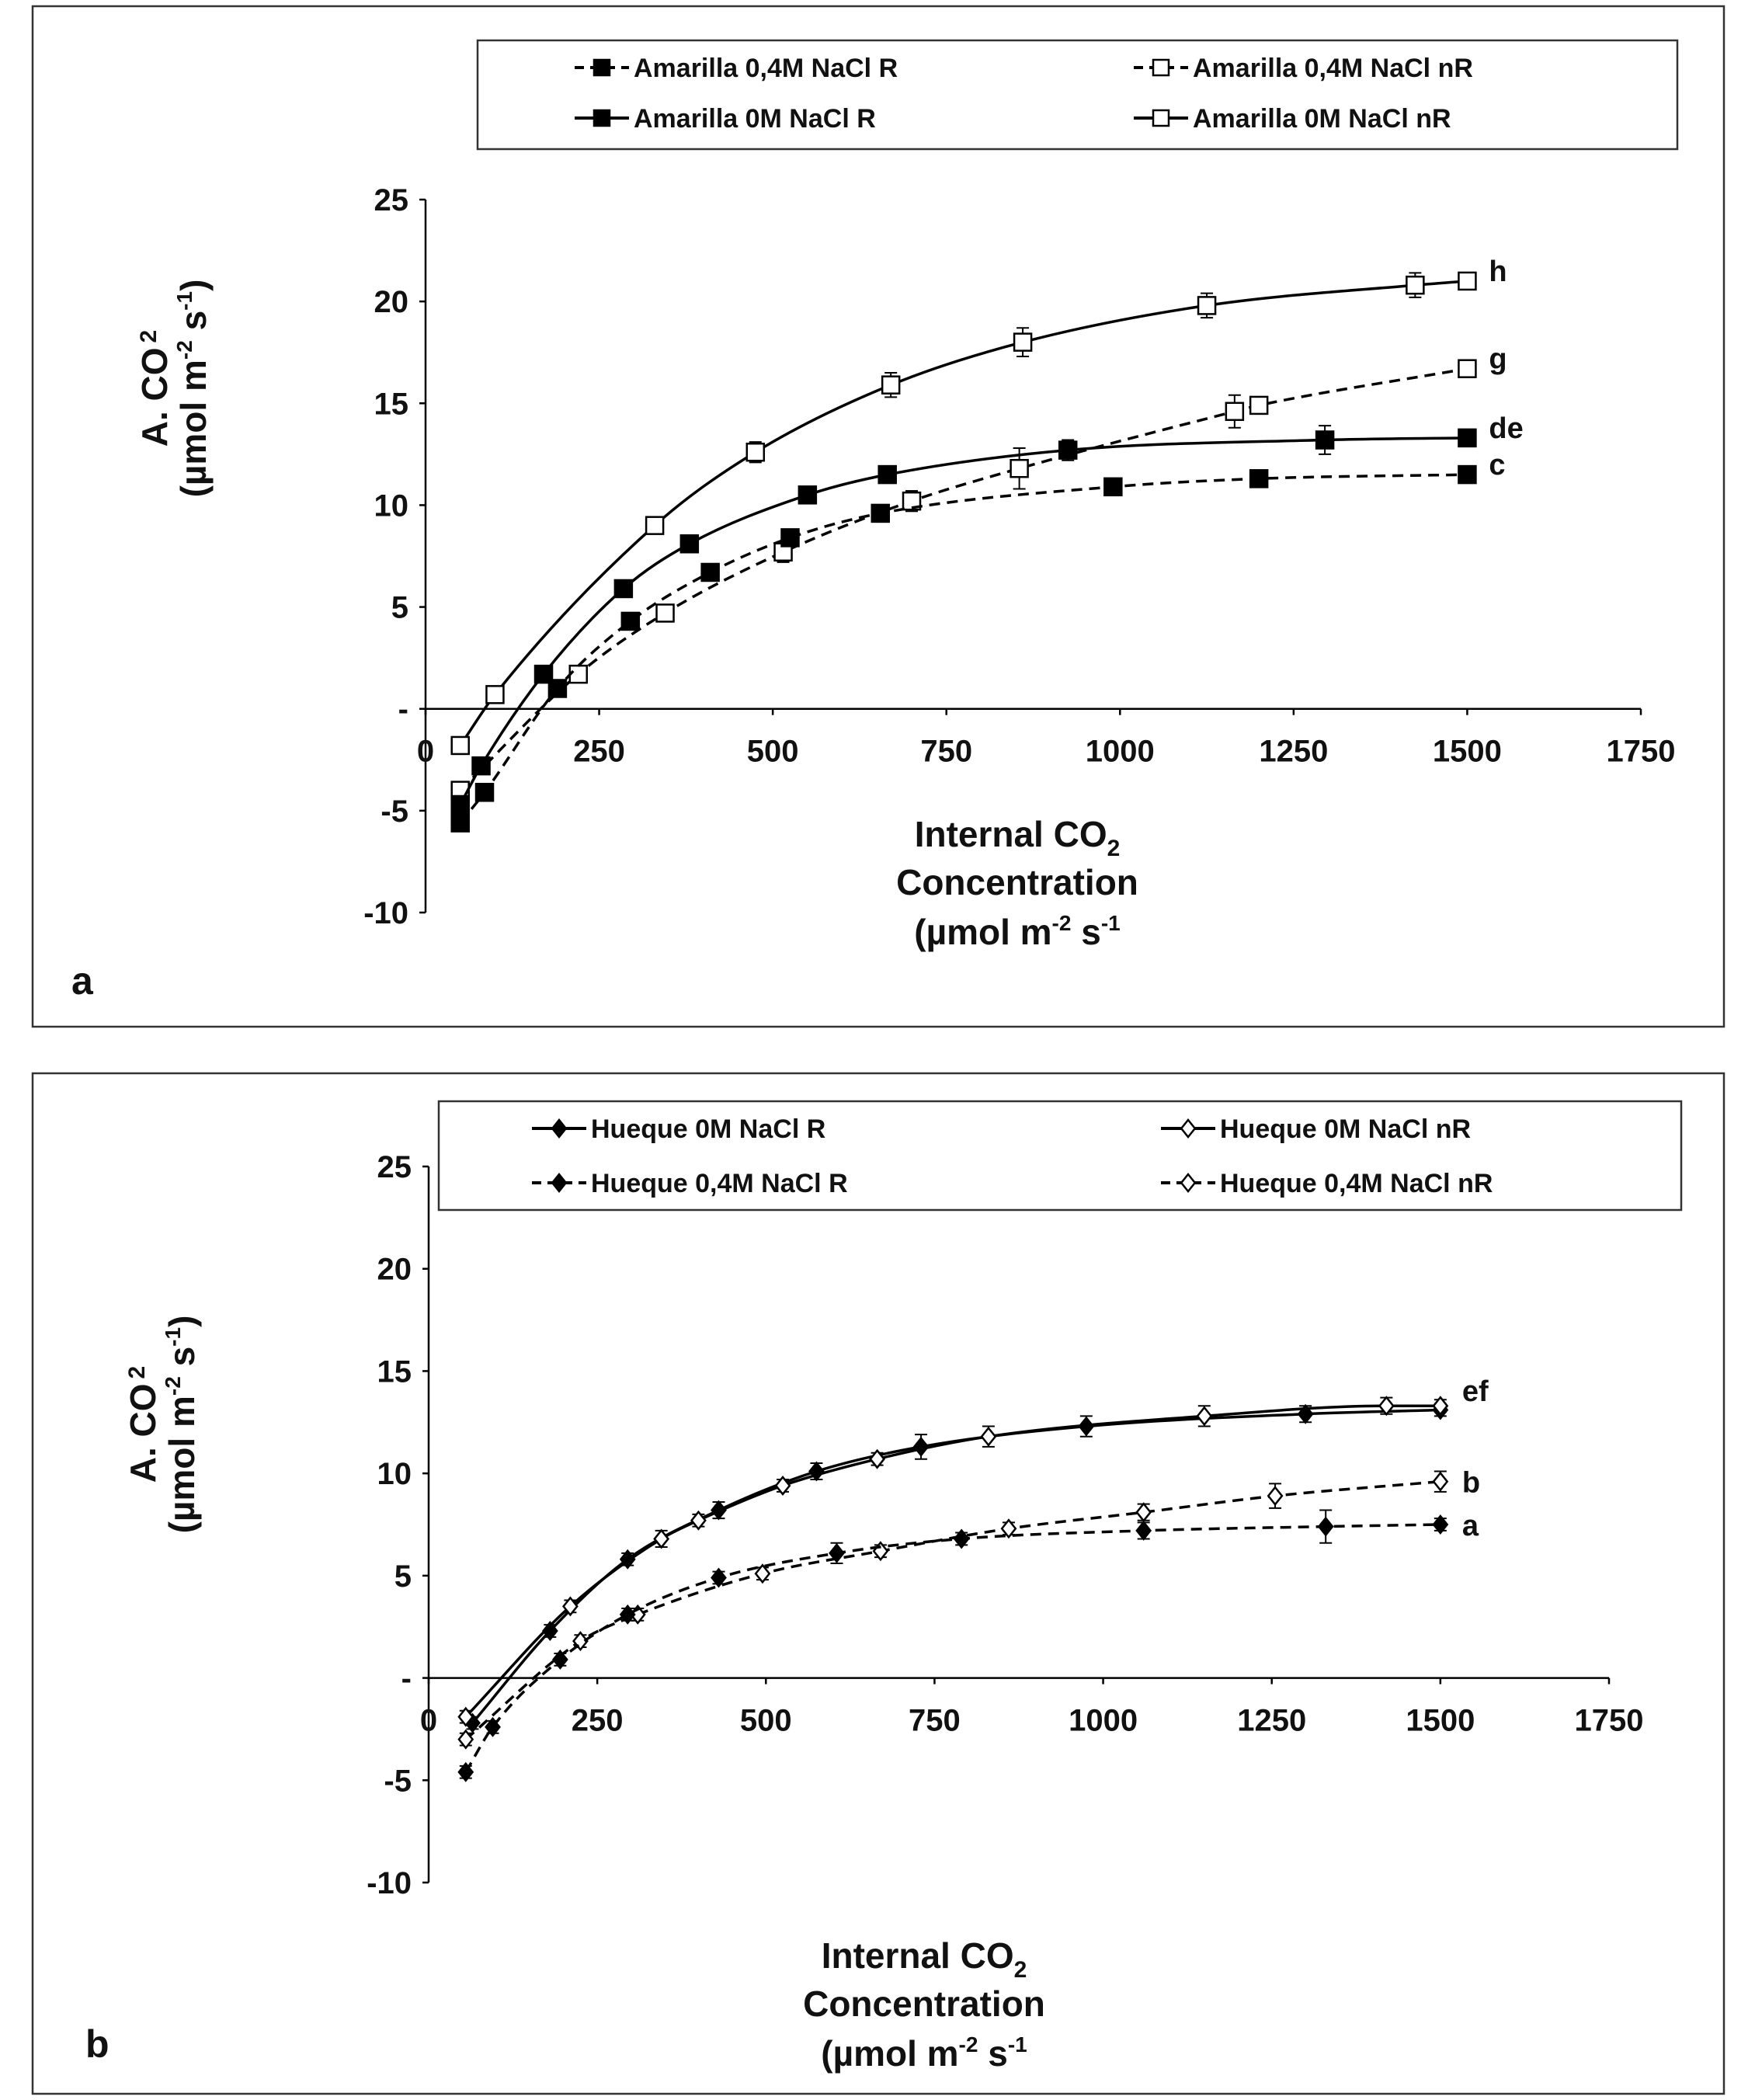  What do you see at coordinates (182, 1321) in the screenshot?
I see `y-title-end: )` at bounding box center [182, 1321].